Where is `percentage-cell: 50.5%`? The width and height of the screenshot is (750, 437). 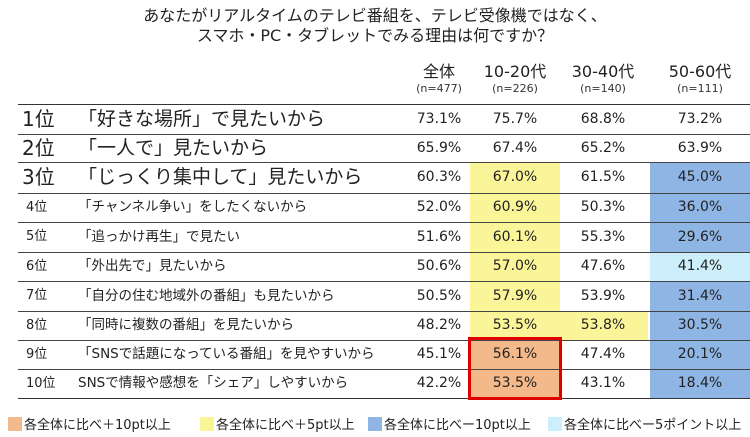
percentage-cell: 50.5% is located at coordinates (439, 296).